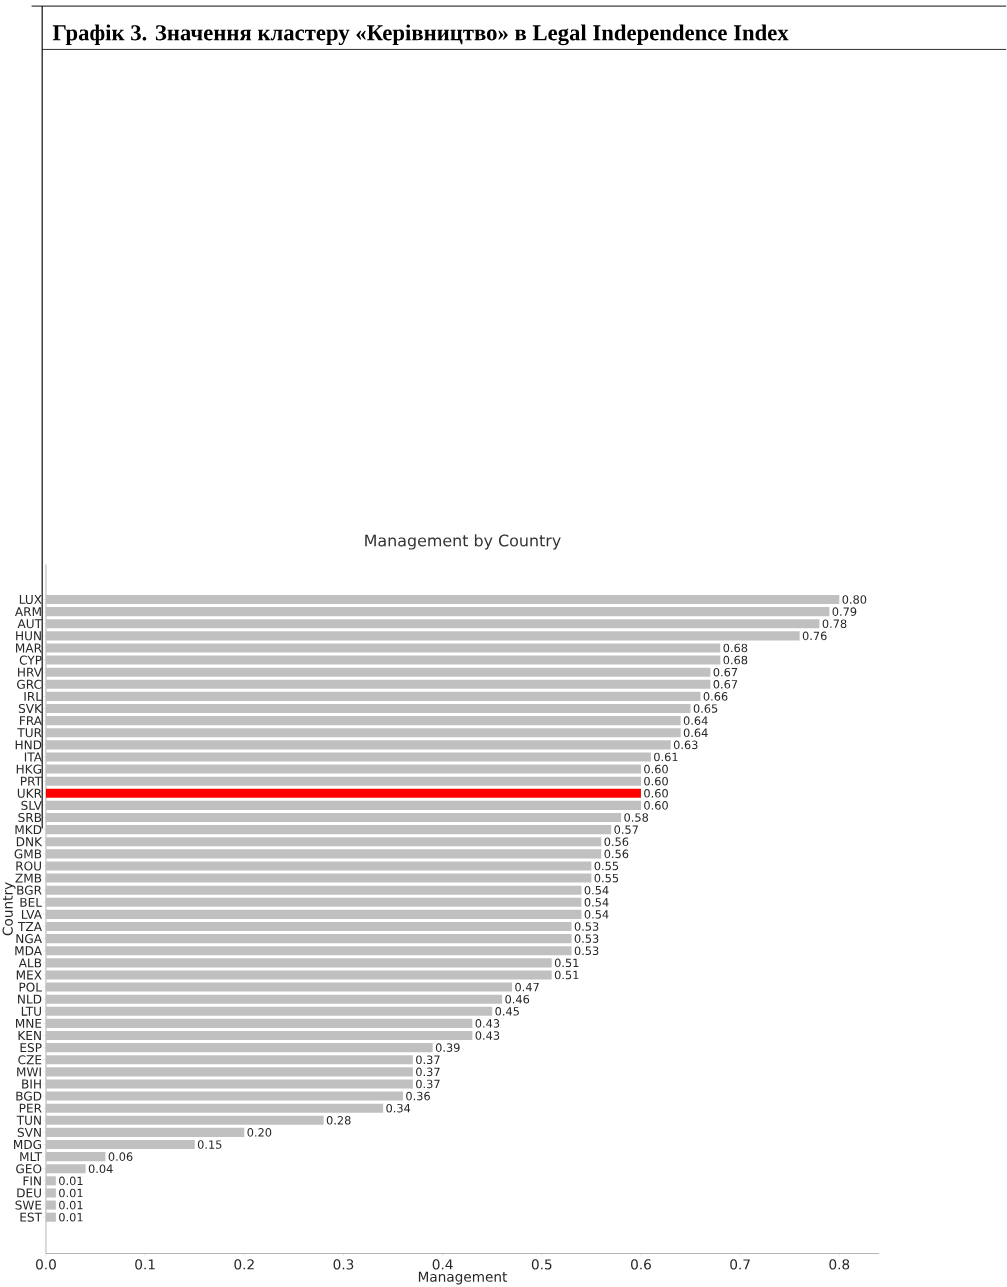 This screenshot has height=1287, width=1007. I want to click on data-label: 0.56, so click(616, 854).